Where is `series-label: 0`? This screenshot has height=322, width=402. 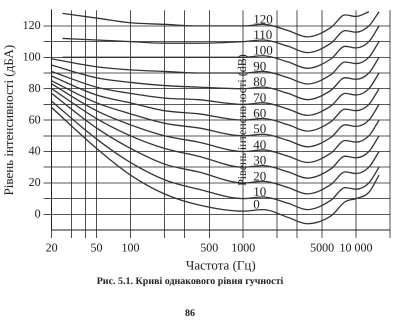
series-label: 0 is located at coordinates (256, 204).